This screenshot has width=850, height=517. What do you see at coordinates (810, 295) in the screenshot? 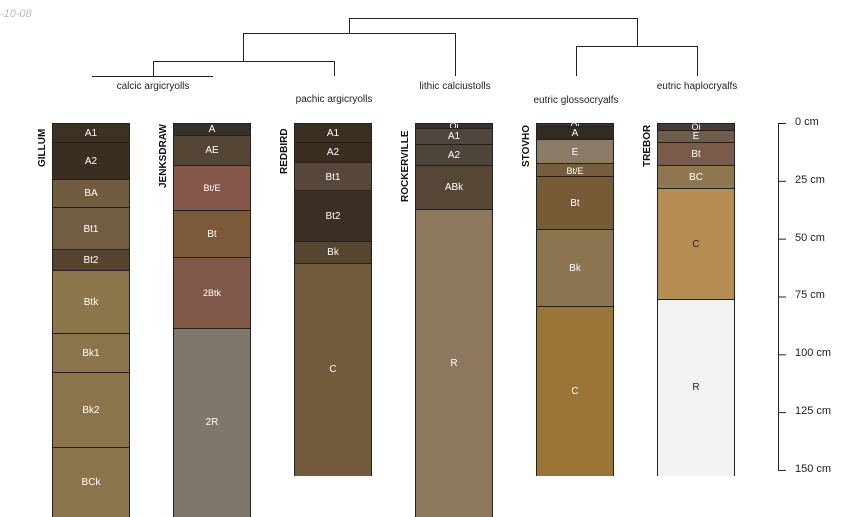
I see `axis-tick-label: 75 cm` at bounding box center [810, 295].